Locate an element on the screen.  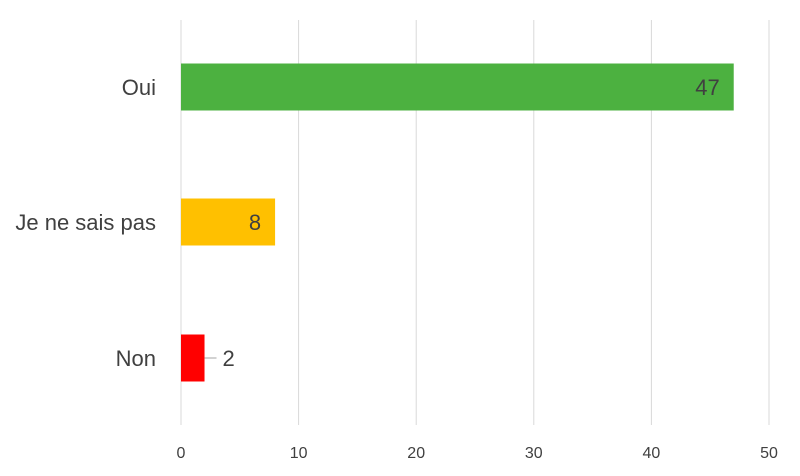
data-label: 8 is located at coordinates (255, 222).